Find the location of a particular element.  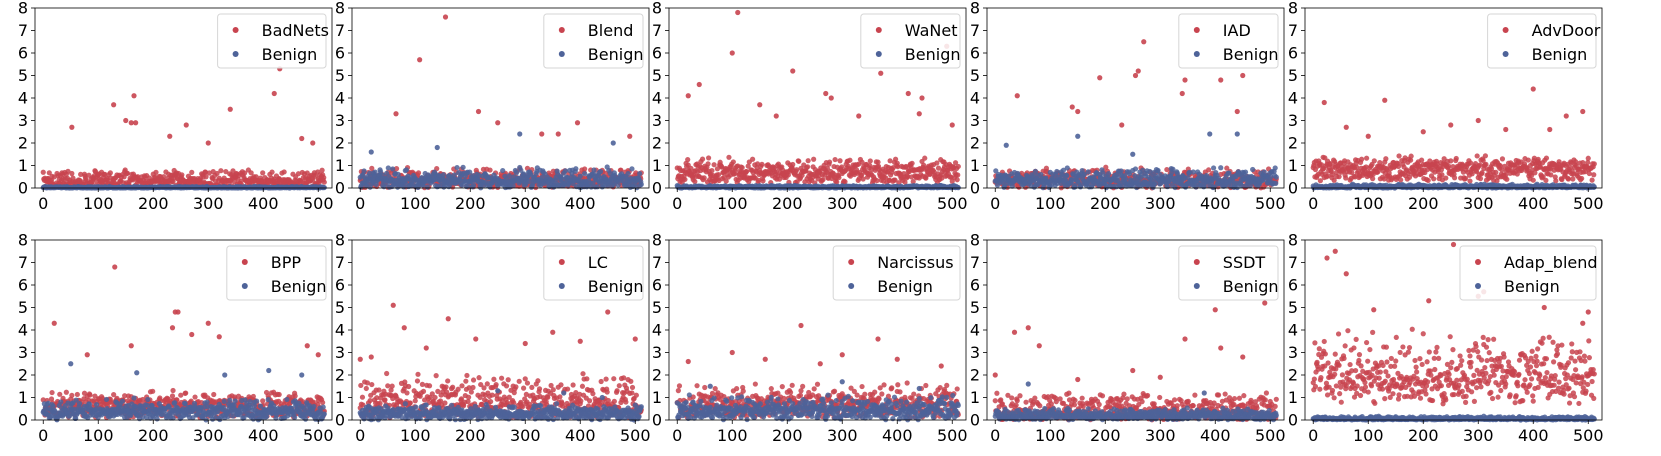

x-tick-label: 100 is located at coordinates (98, 203).